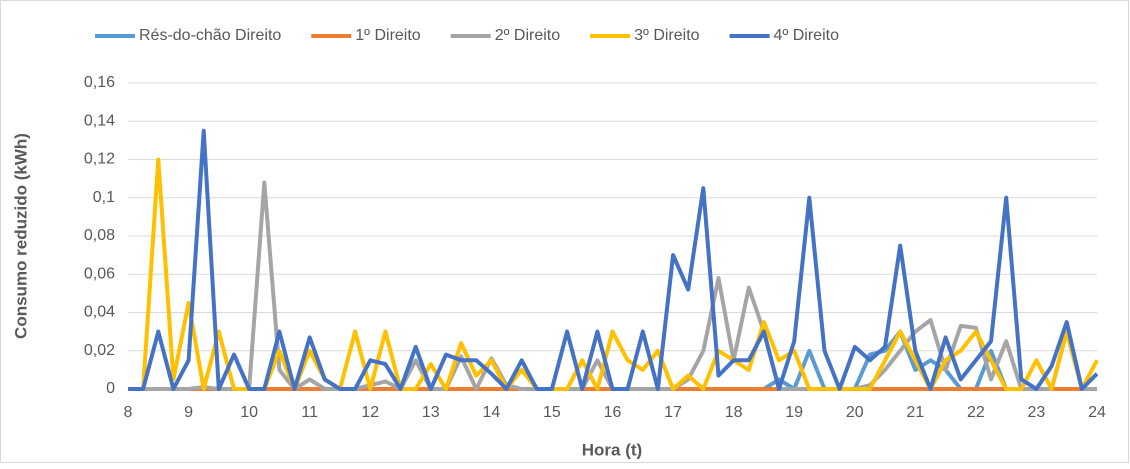  I want to click on y-tick-label: 0,12, so click(99, 159).